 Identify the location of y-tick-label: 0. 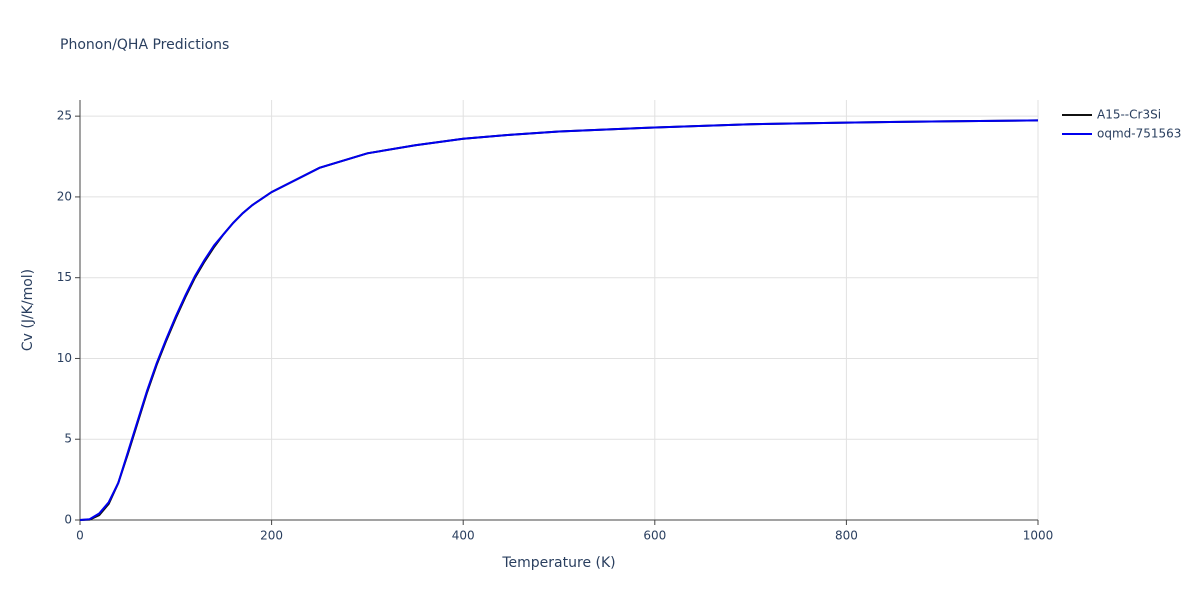
(68, 520).